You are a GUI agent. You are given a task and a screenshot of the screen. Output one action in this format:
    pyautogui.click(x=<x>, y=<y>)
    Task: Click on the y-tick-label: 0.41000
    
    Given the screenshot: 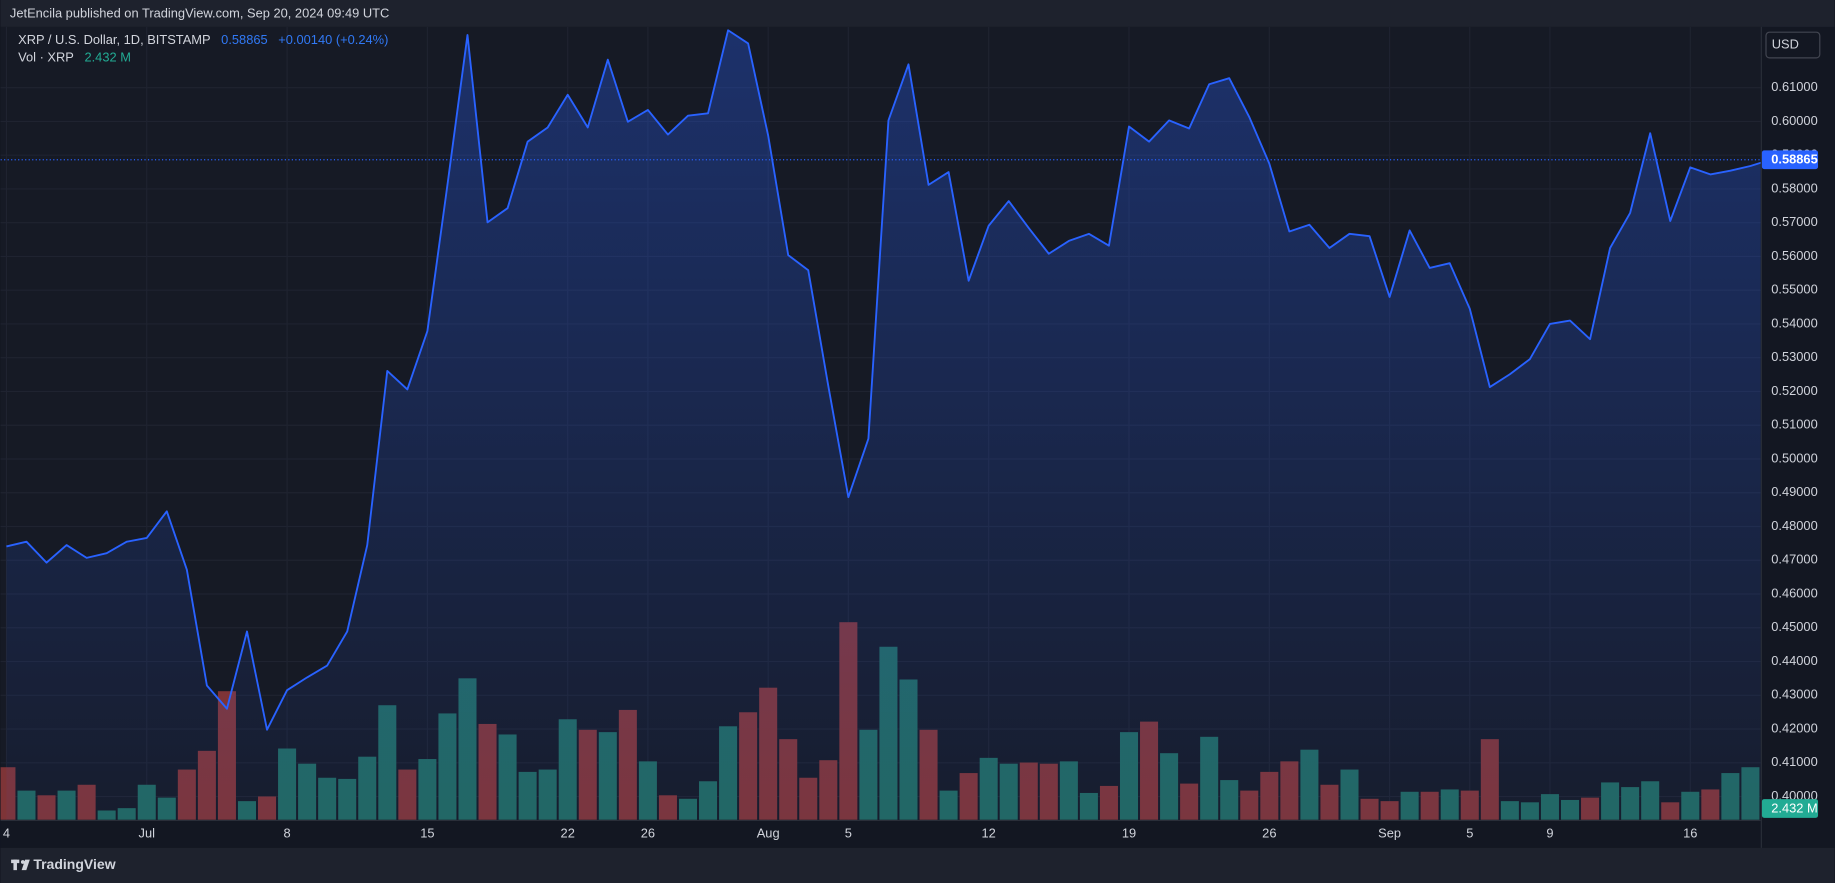 What is the action you would take?
    pyautogui.click(x=1794, y=761)
    